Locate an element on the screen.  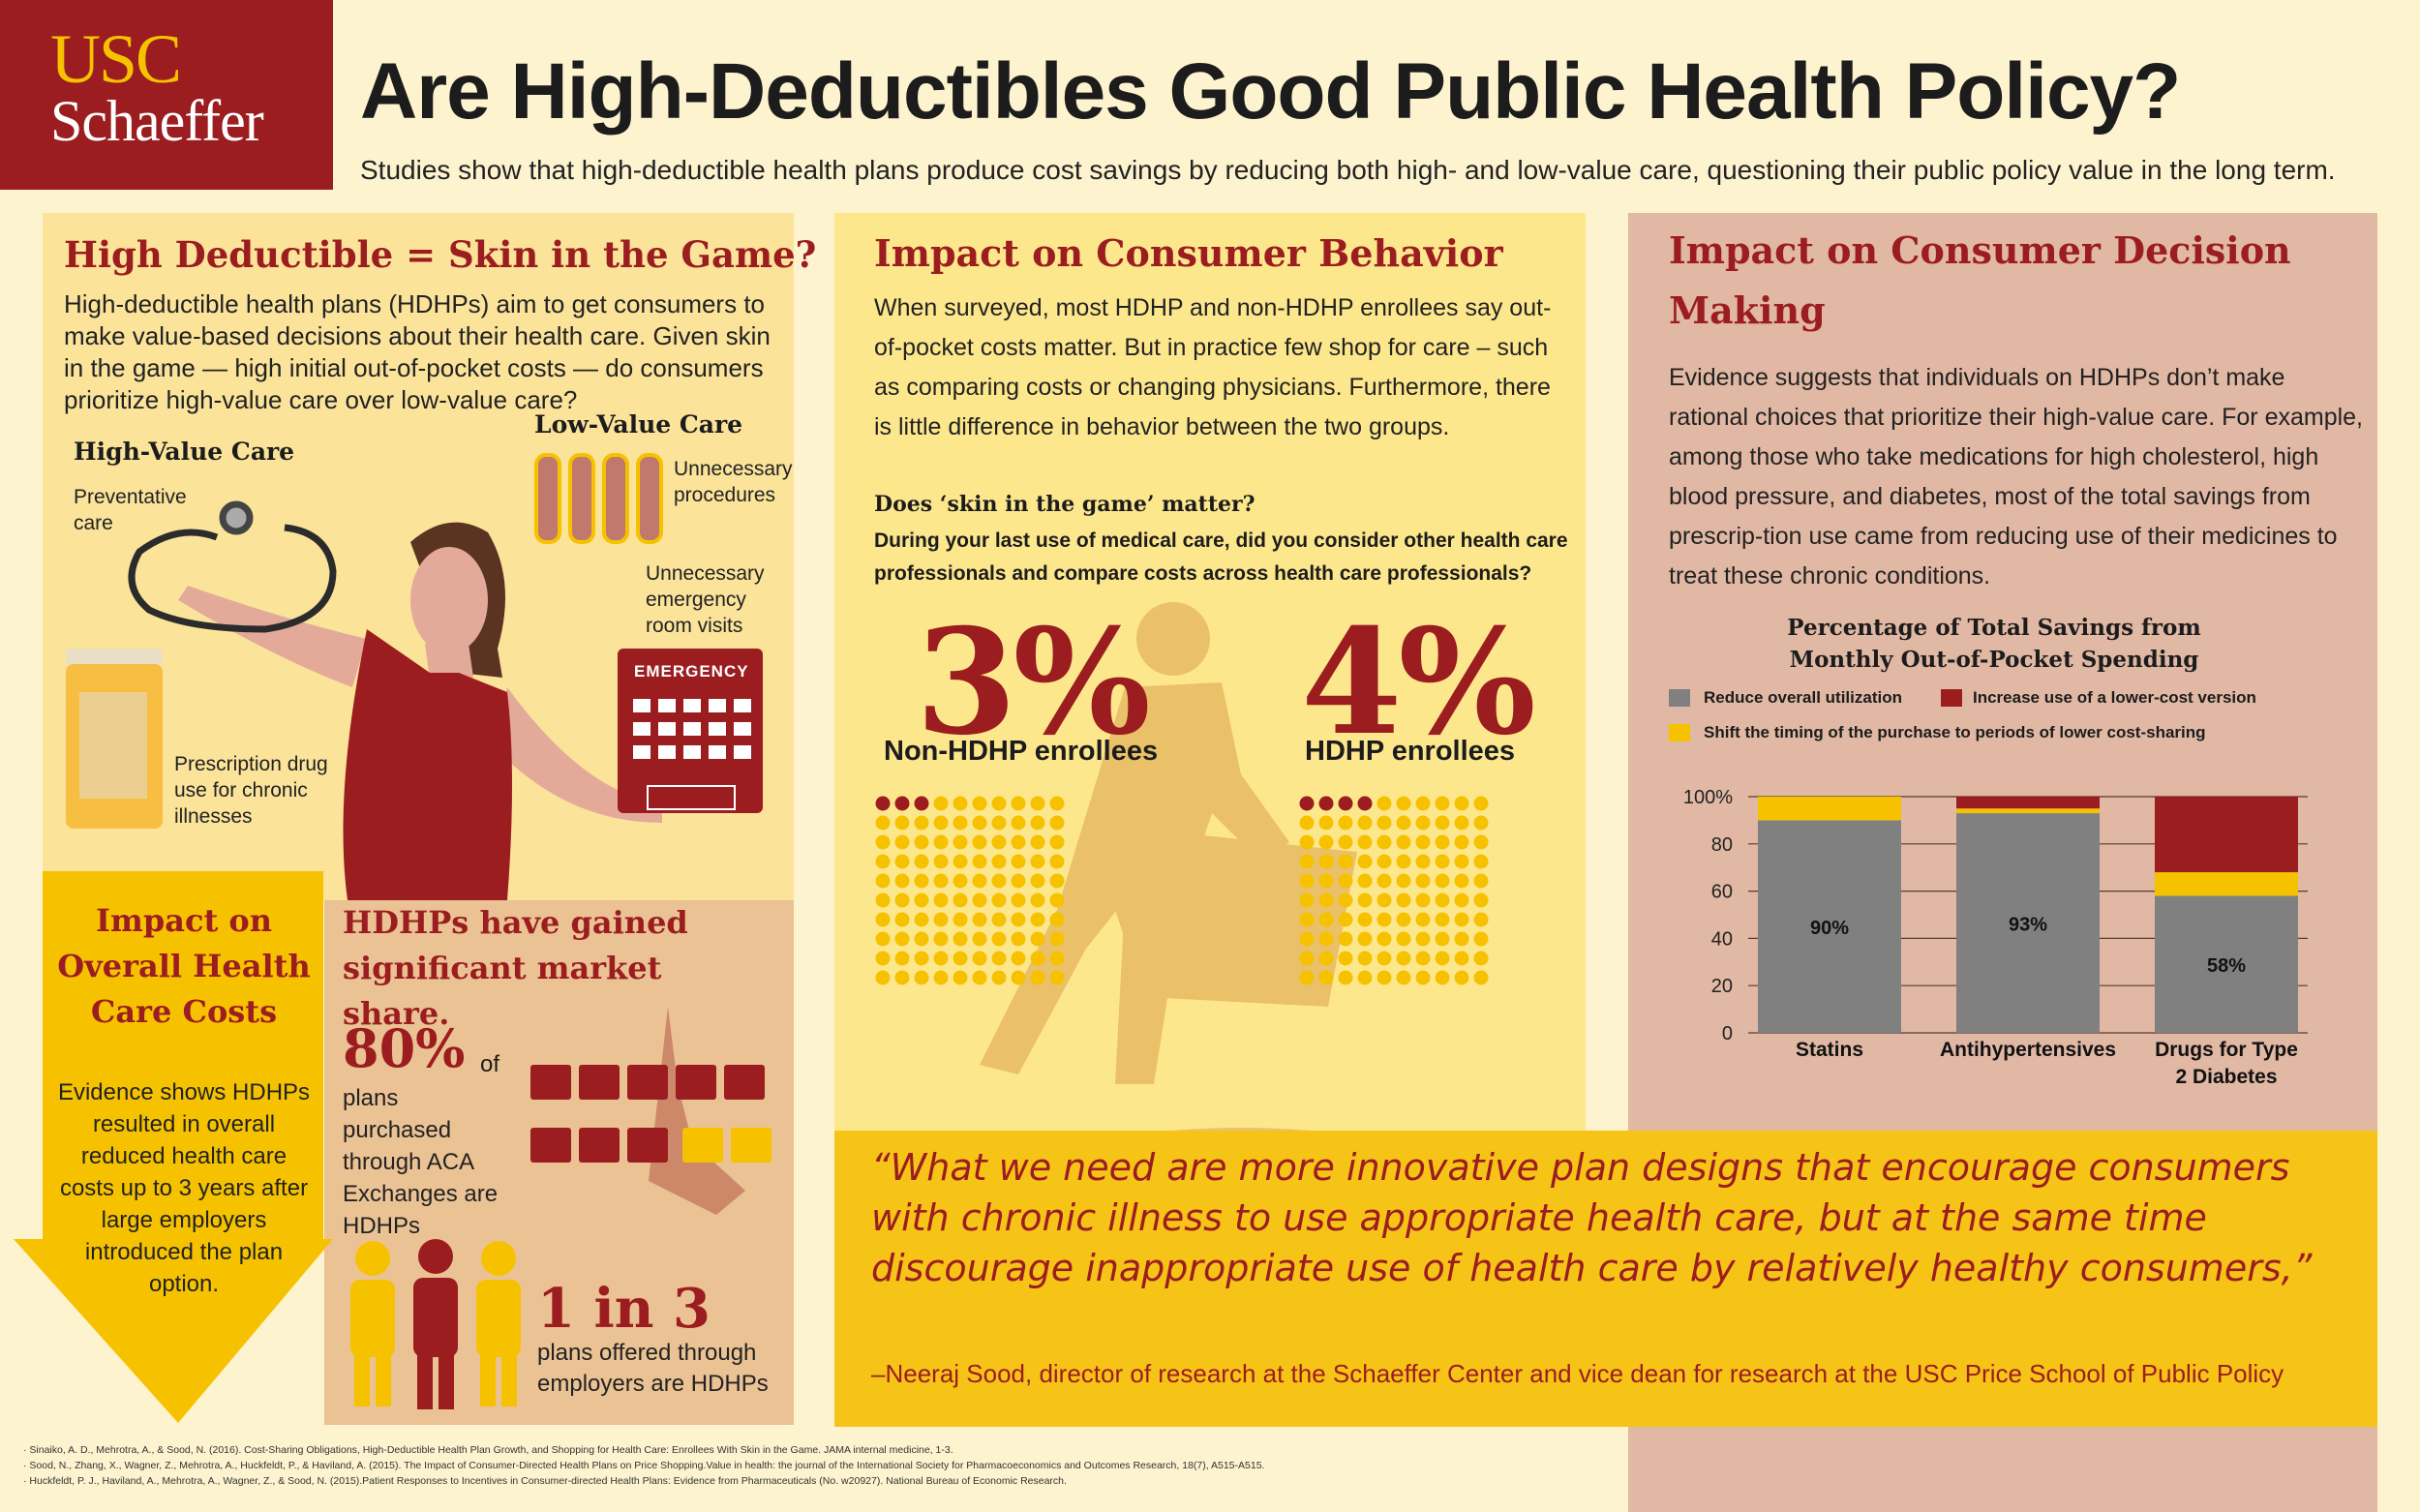
costs-heading: Impact on Overall Health Care Costs is located at coordinates (184, 966).